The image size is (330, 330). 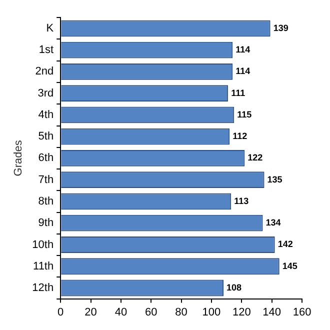 What do you see at coordinates (46, 50) in the screenshot?
I see `y-tick-label: 1st` at bounding box center [46, 50].